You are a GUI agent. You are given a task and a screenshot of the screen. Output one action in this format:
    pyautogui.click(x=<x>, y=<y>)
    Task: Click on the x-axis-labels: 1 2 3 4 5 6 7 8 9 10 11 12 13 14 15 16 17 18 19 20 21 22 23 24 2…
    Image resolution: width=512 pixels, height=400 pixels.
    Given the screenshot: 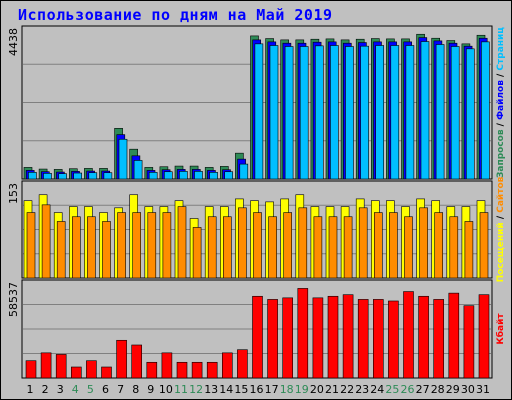 What is the action you would take?
    pyautogui.click(x=259, y=389)
    